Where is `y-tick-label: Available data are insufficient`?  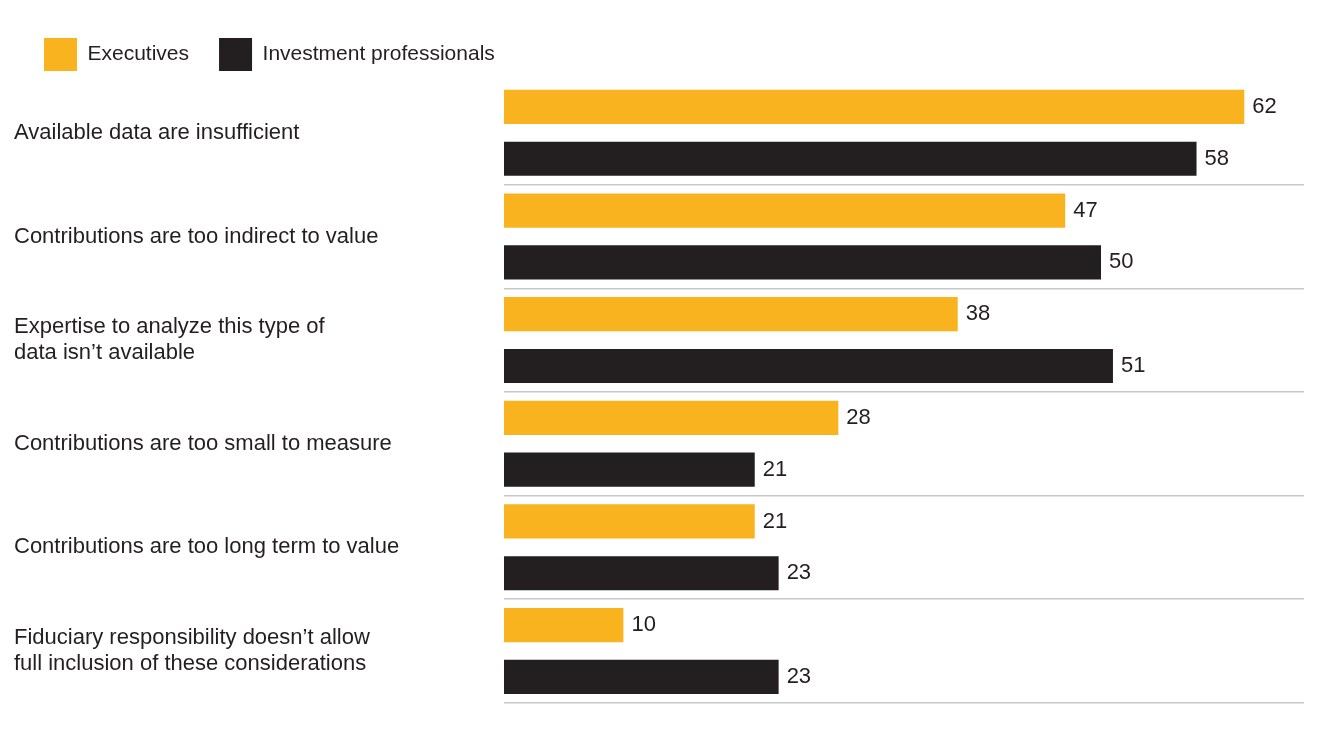
y-tick-label: Available data are insufficient is located at coordinates (157, 131).